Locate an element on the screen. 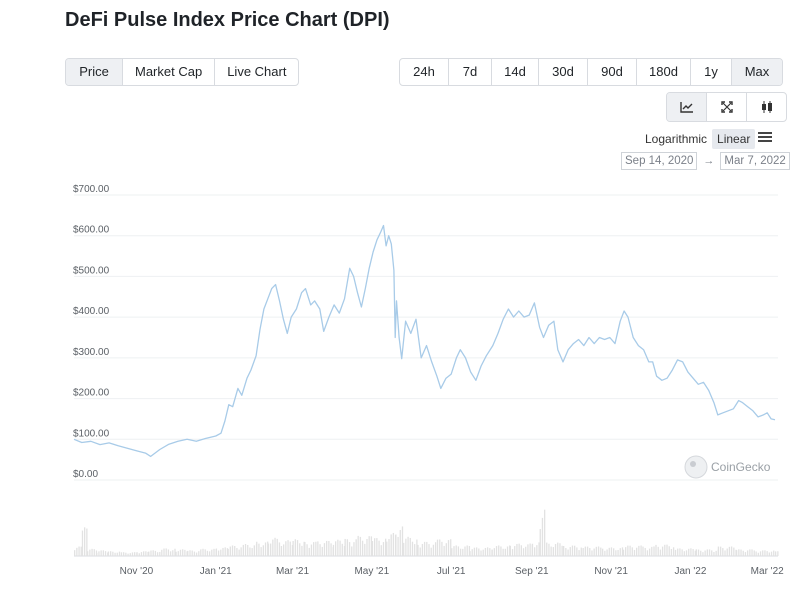 The width and height of the screenshot is (800, 589). x-tick-label: Nov '21 is located at coordinates (611, 571).